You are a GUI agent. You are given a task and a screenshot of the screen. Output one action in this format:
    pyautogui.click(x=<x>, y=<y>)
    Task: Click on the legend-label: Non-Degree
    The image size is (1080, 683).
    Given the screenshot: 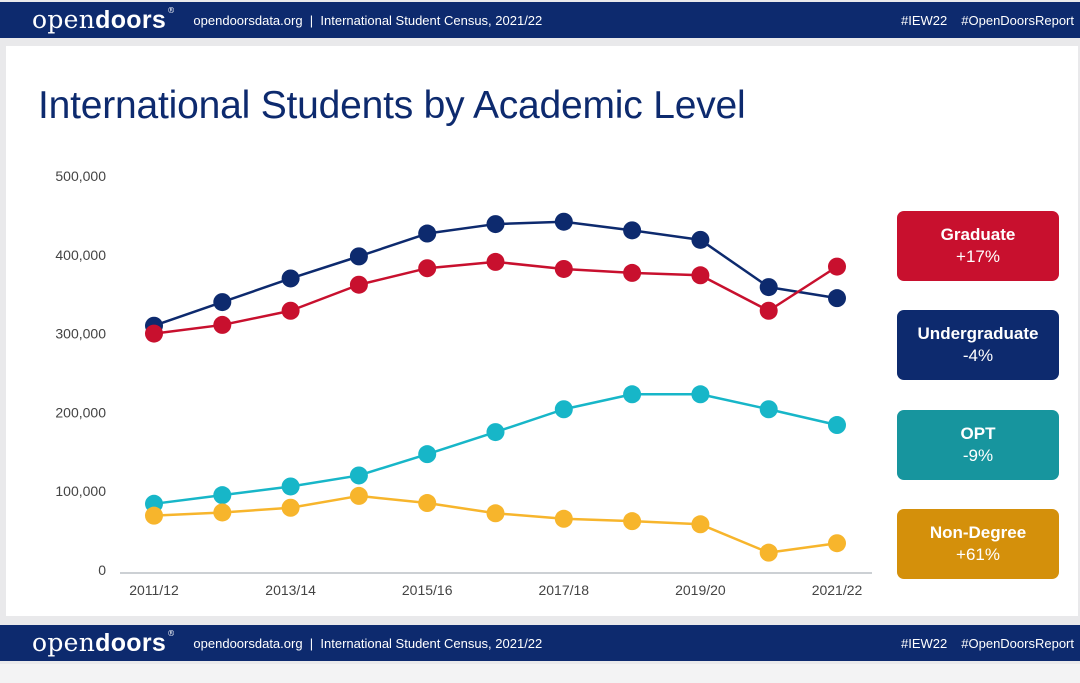 What is the action you would take?
    pyautogui.click(x=978, y=532)
    